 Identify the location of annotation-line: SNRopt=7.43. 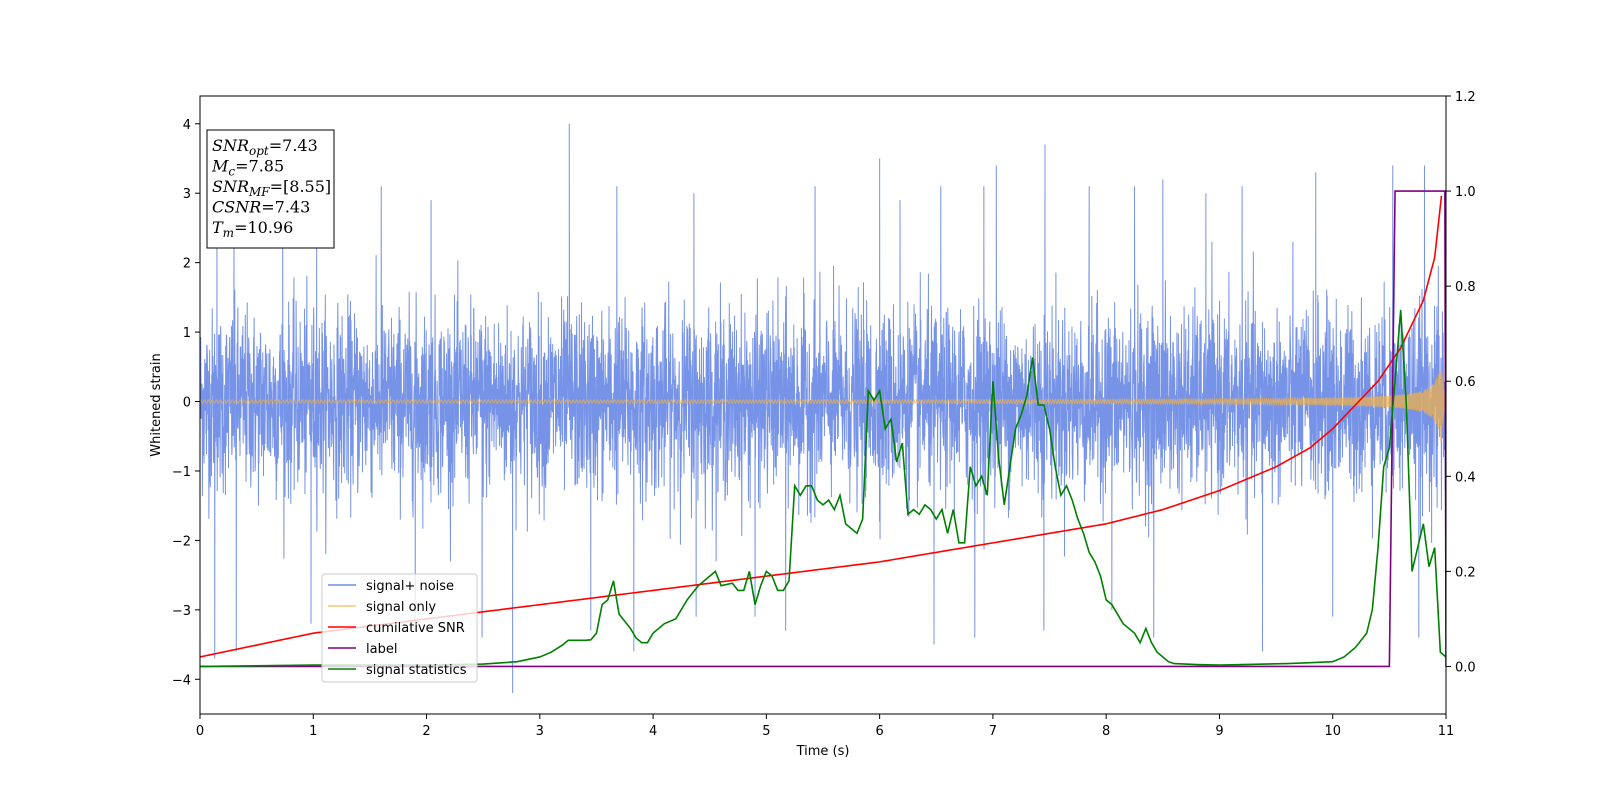
(265, 147).